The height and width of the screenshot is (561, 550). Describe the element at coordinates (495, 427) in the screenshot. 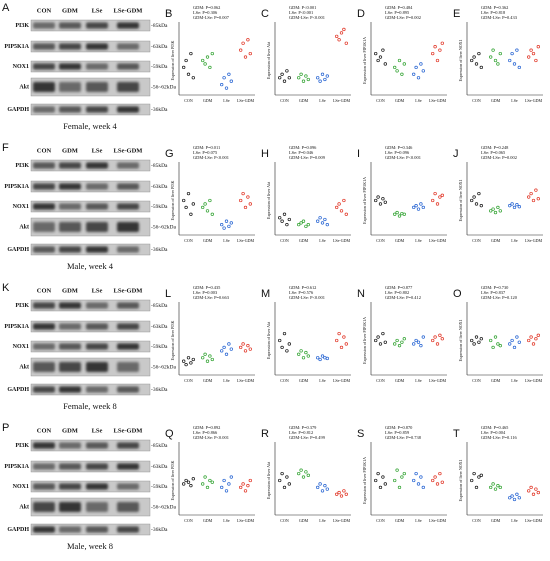

I see `stat-line: GDM: P=0.465` at that location.